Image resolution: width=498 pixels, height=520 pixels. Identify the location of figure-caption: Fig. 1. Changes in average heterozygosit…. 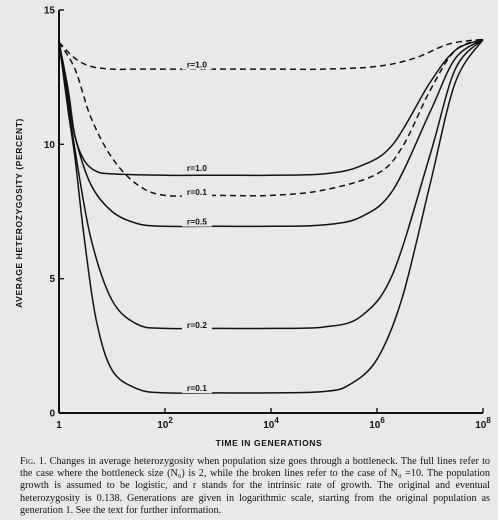
(255, 486).